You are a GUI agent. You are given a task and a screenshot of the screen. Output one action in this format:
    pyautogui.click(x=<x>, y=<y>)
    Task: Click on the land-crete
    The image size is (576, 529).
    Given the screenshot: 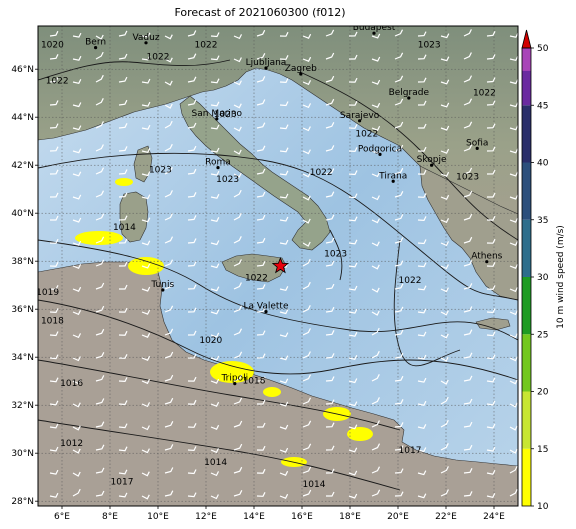 What is the action you would take?
    pyautogui.click(x=493, y=324)
    